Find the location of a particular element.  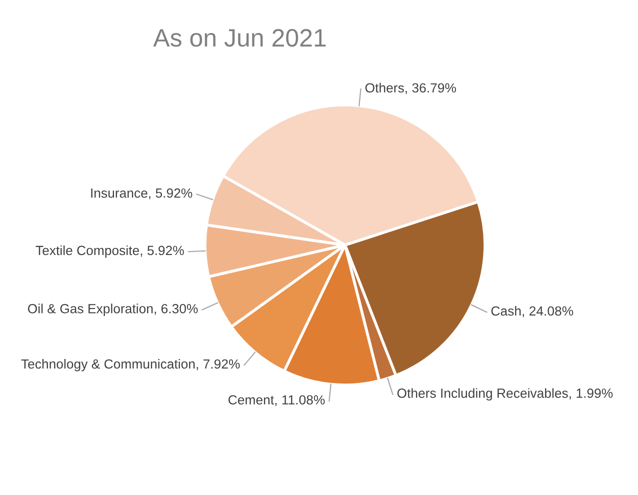

slice-label: Textile Composite, 5.92% is located at coordinates (110, 251).